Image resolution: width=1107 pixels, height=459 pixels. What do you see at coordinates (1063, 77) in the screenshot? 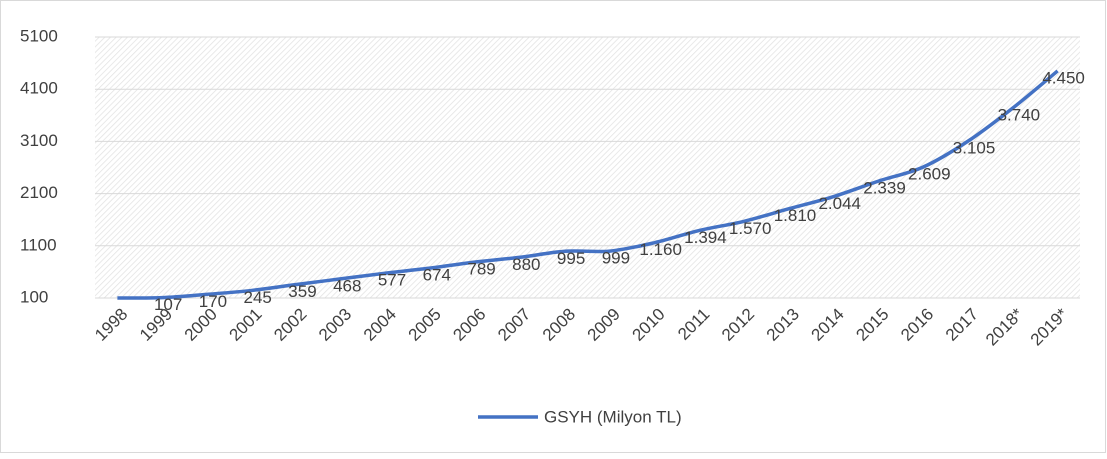
I see `data-label: 4.450` at bounding box center [1063, 77].